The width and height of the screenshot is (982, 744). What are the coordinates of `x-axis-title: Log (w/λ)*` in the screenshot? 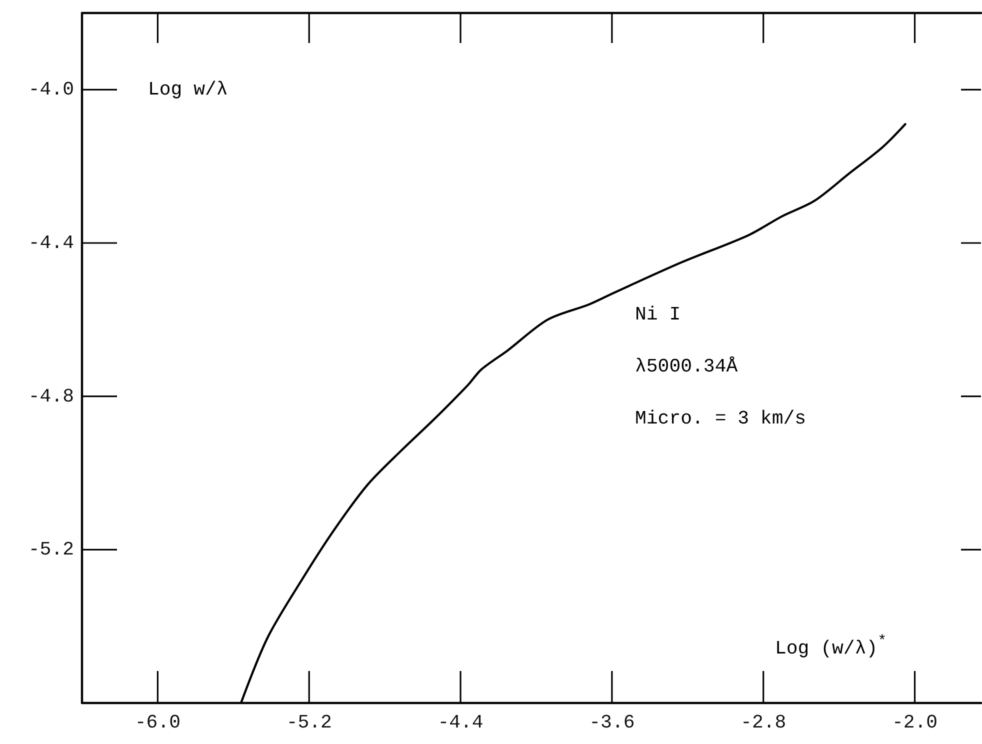 It's located at (831, 646).